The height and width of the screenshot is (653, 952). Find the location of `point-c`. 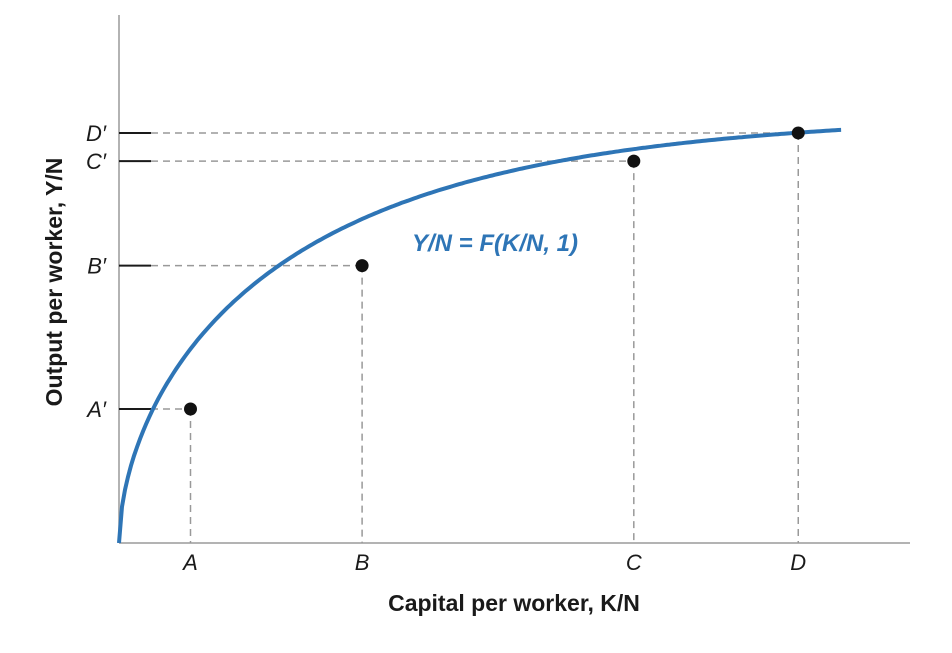

point-c is located at coordinates (634, 161).